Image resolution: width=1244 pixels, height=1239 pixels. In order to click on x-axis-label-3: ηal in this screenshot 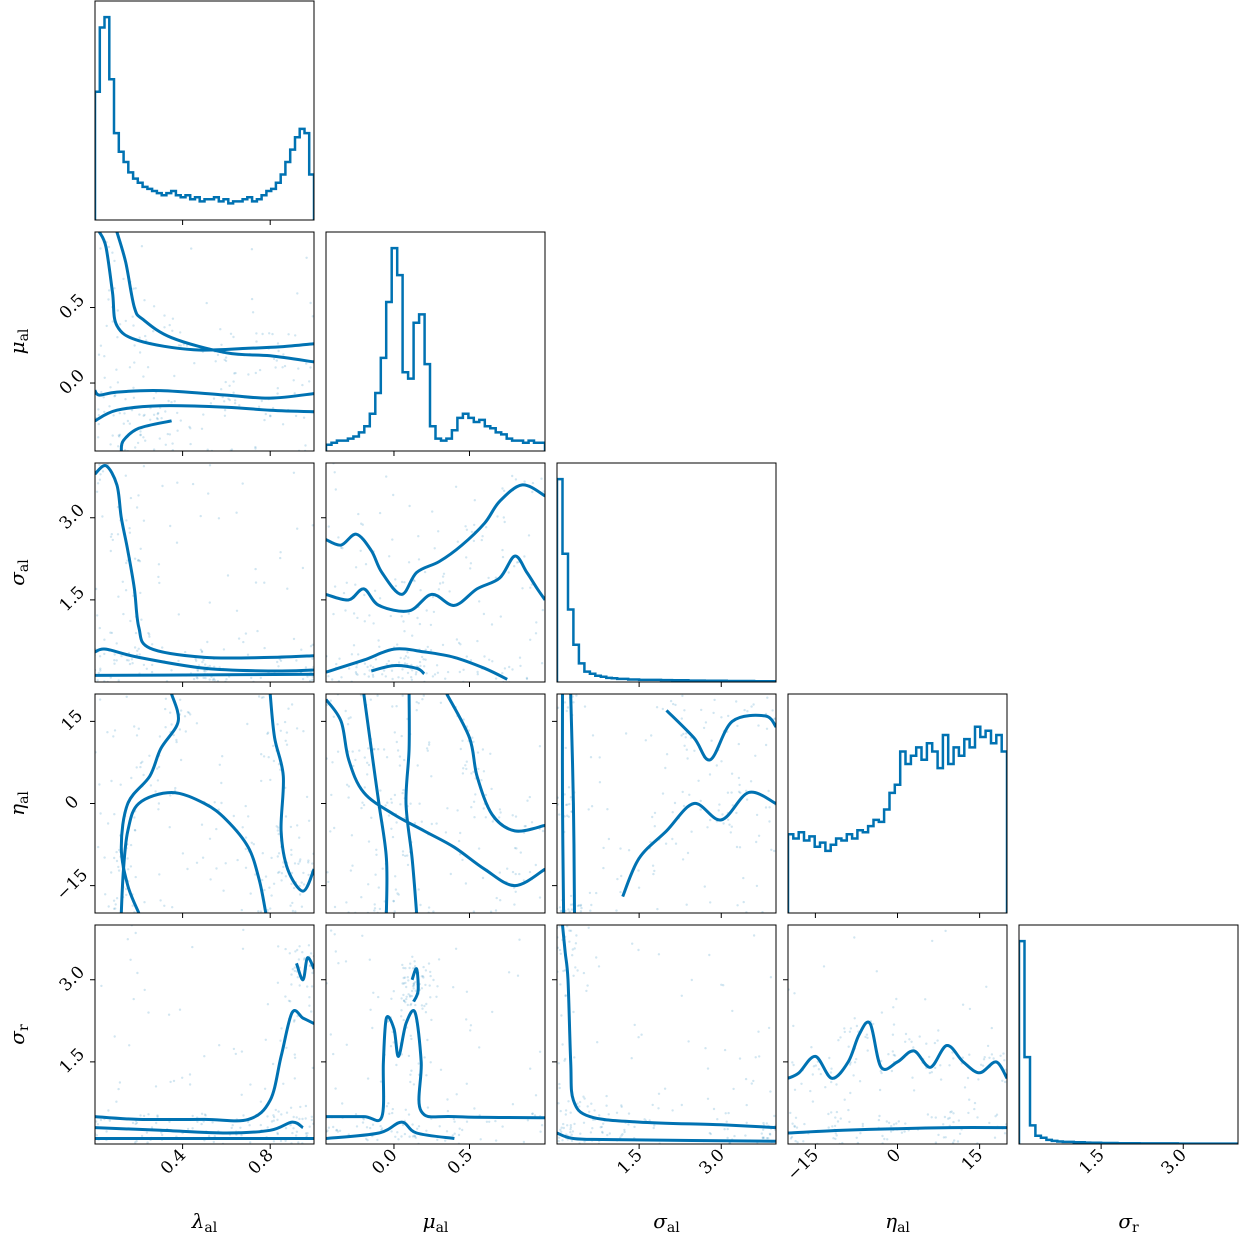, I will do `click(897, 1222)`.